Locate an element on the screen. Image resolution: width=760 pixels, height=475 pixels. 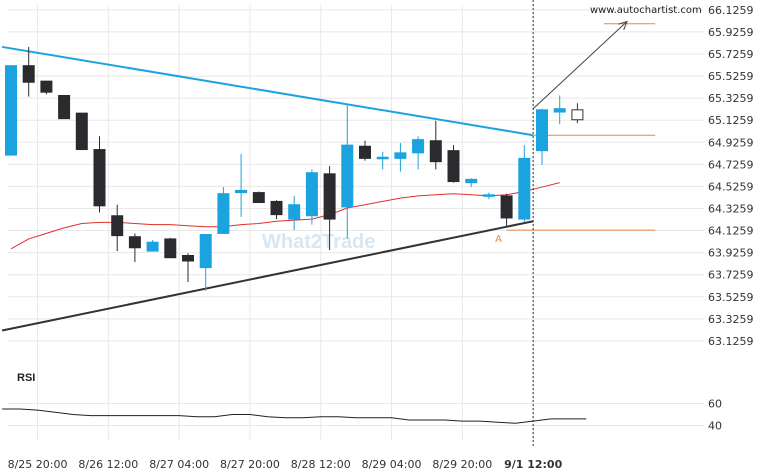
y-tick-label: 64.1259 is located at coordinates (731, 231).